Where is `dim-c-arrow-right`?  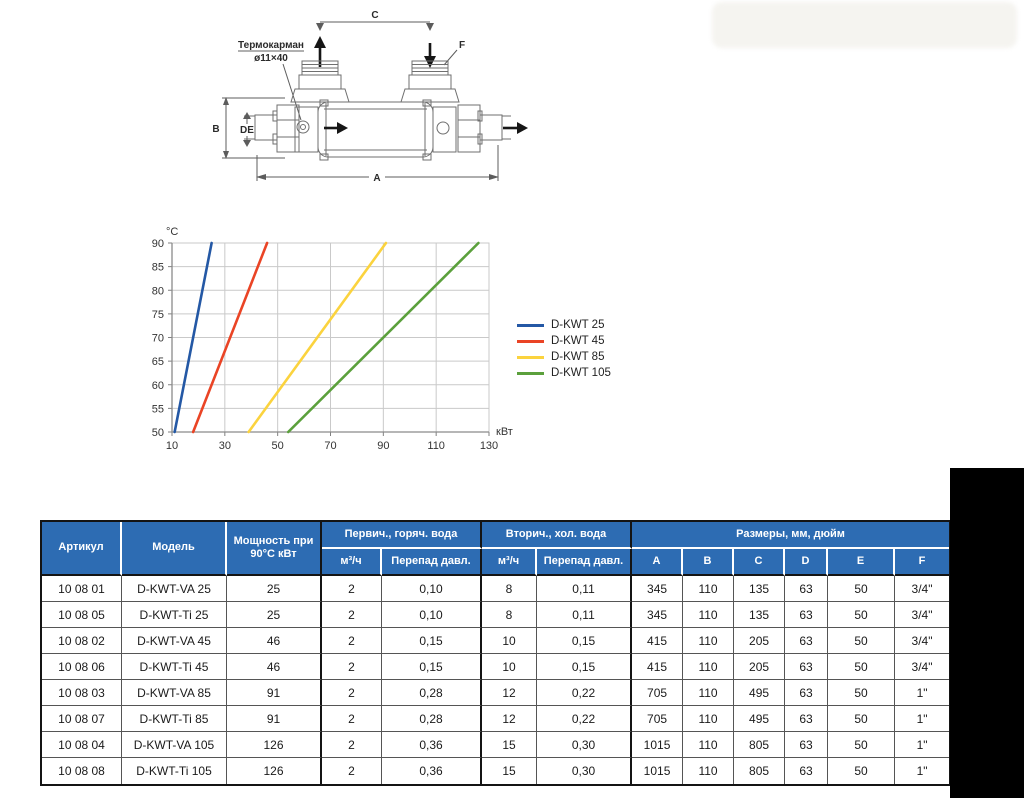 dim-c-arrow-right is located at coordinates (430, 27).